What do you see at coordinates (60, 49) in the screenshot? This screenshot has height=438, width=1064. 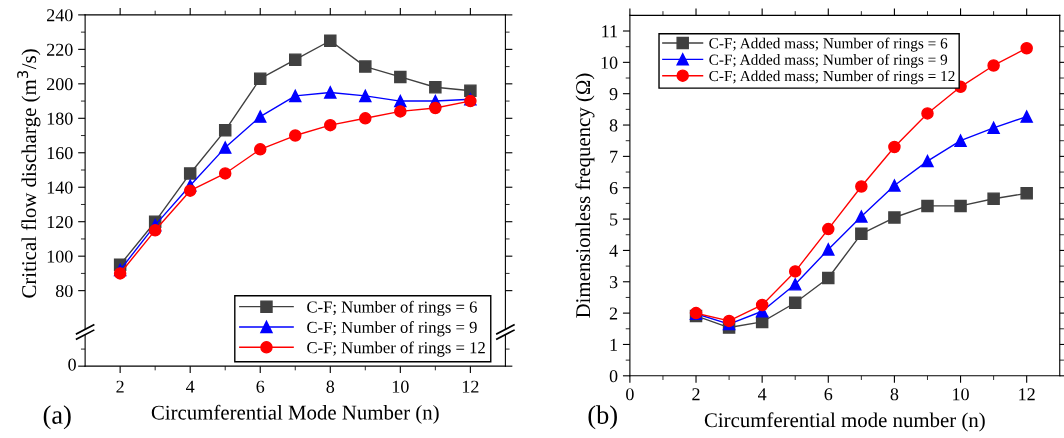 I see `y-tick-label: 220` at bounding box center [60, 49].